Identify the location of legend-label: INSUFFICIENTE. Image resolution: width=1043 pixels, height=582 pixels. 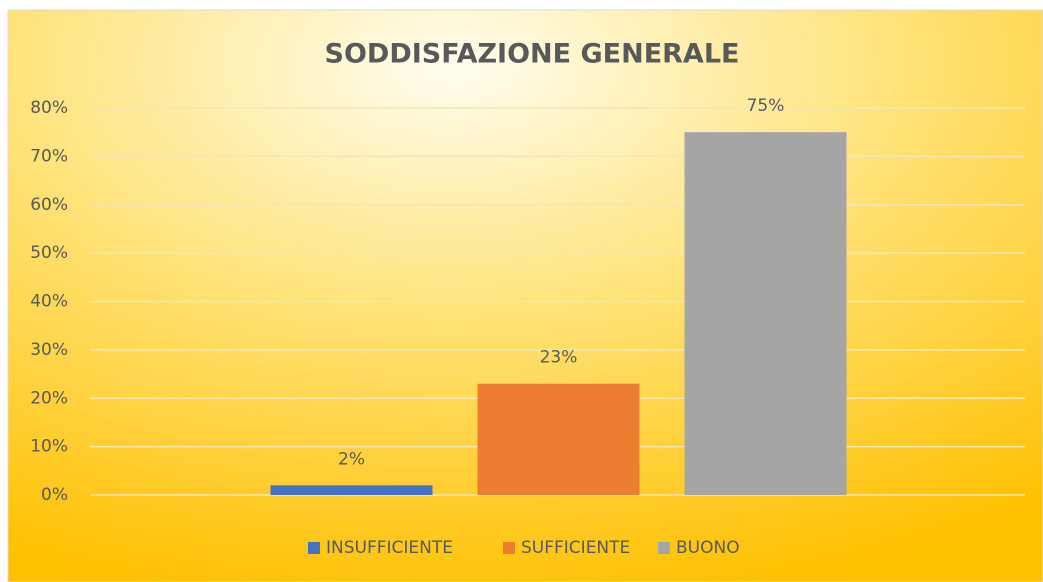
(389, 548).